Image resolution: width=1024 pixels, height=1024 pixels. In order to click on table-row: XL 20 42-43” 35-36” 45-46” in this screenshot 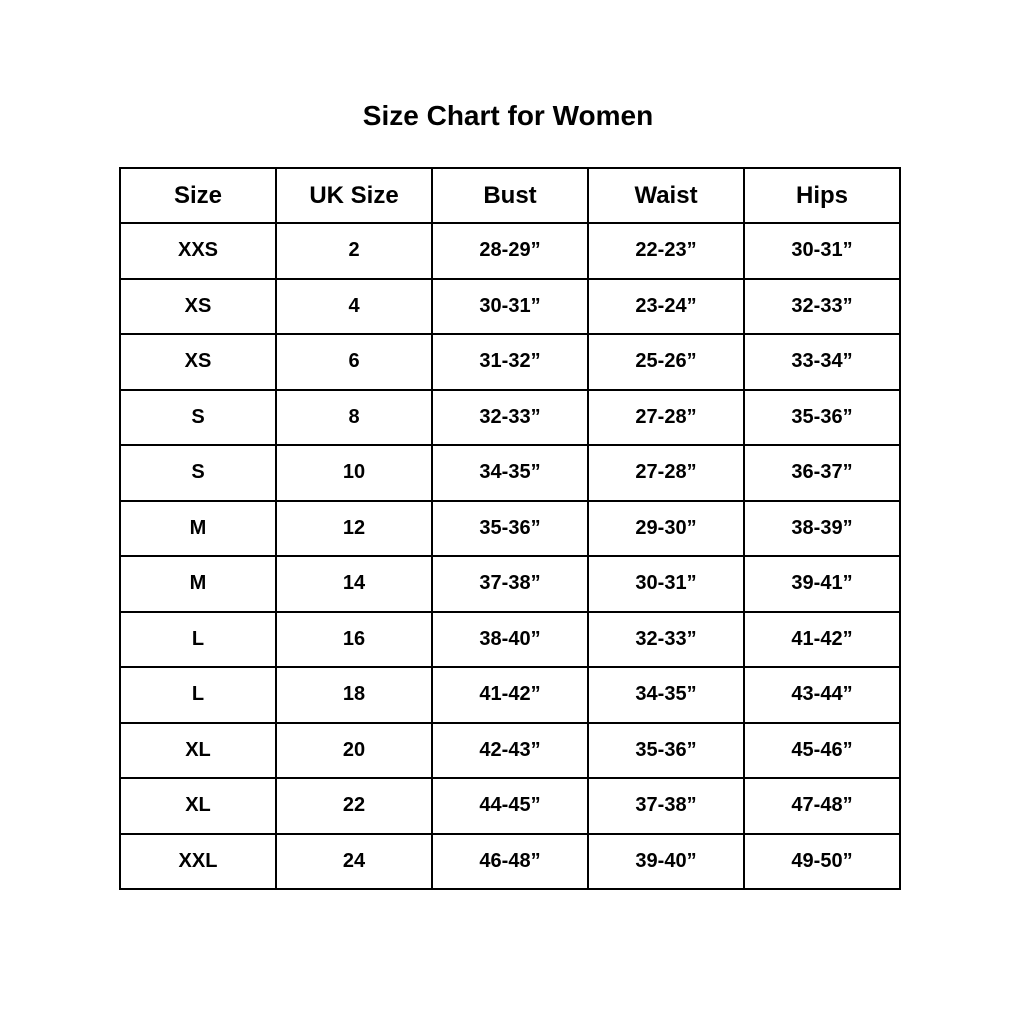, I will do `click(510, 750)`.